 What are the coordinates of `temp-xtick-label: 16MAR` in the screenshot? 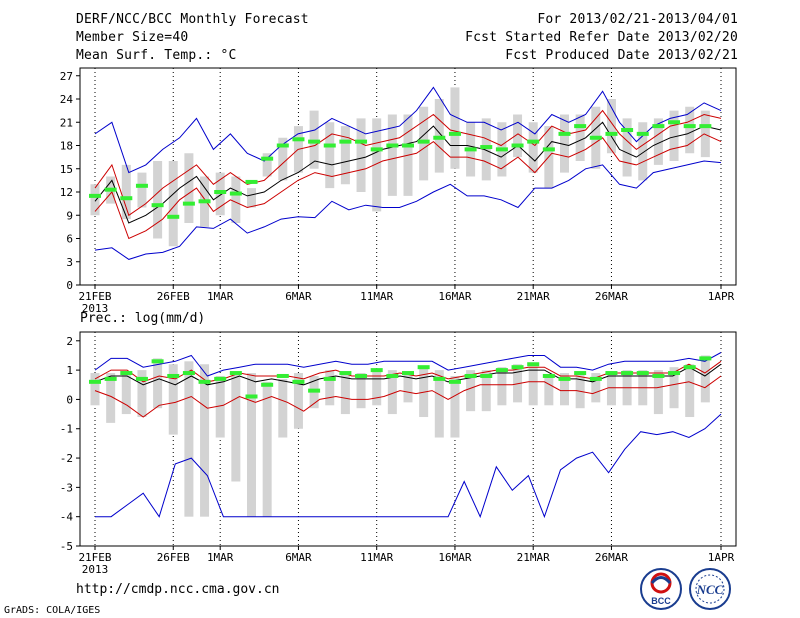 It's located at (454, 296).